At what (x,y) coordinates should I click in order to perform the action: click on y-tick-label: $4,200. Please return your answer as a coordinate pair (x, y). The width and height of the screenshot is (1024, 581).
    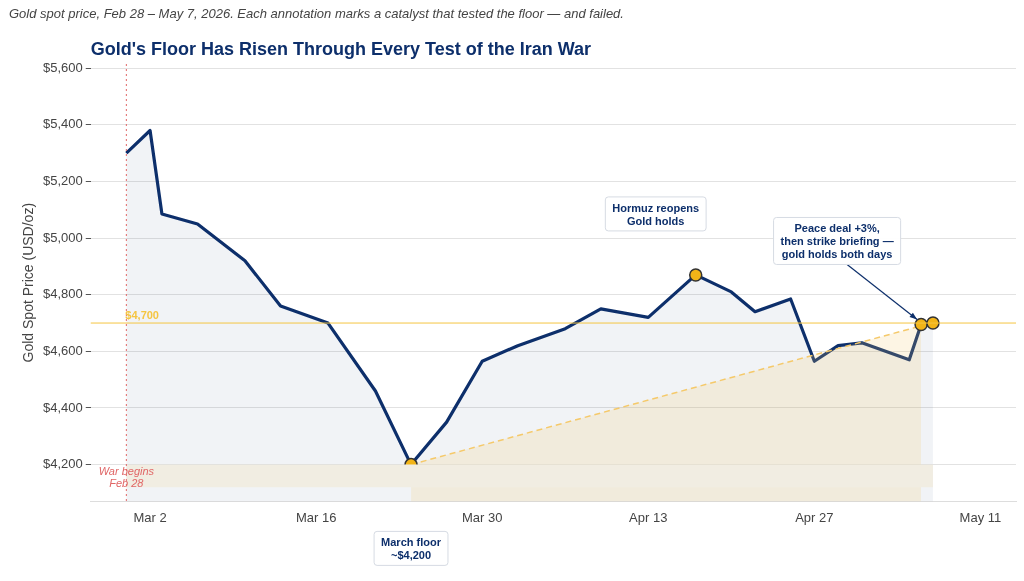
    Looking at the image, I should click on (63, 464).